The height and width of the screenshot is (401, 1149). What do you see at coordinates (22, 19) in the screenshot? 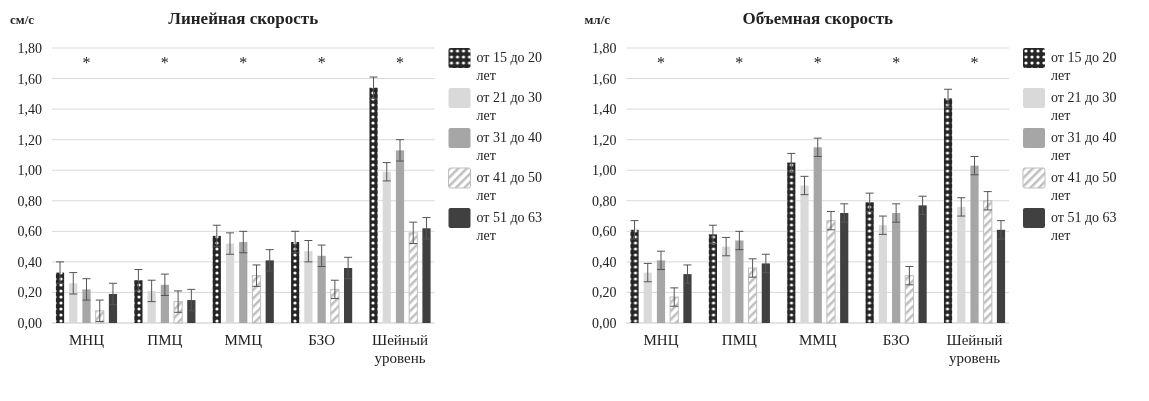
I see `y-axis-title: см/с` at bounding box center [22, 19].